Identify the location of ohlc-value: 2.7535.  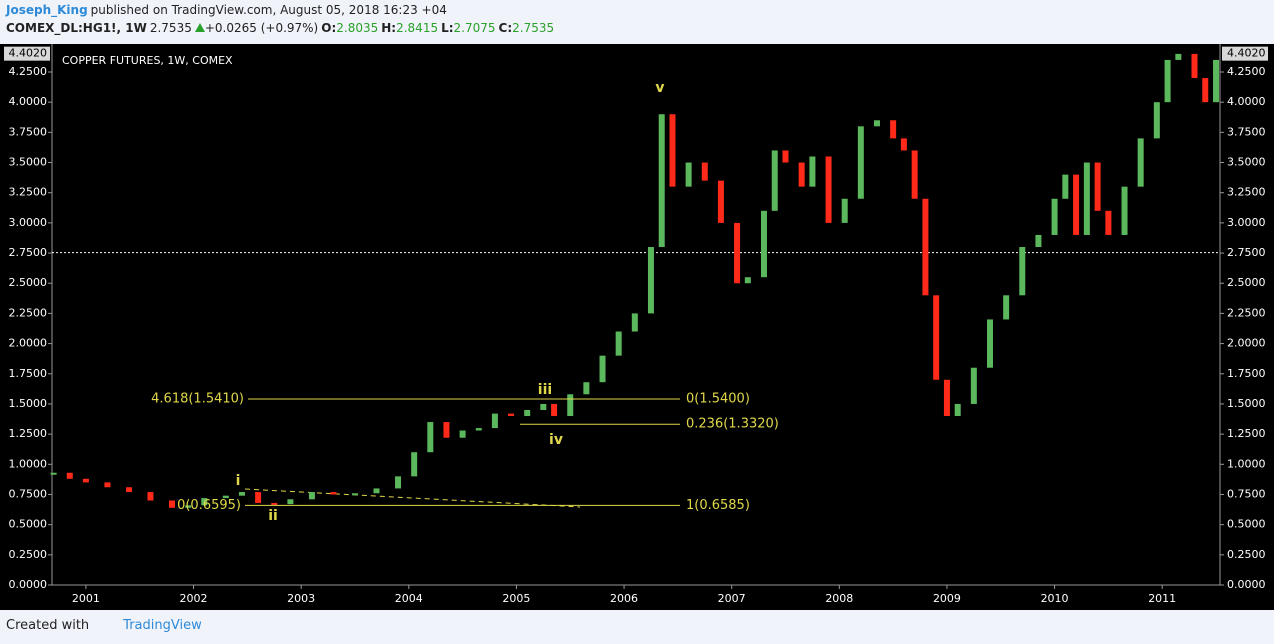
(533, 28).